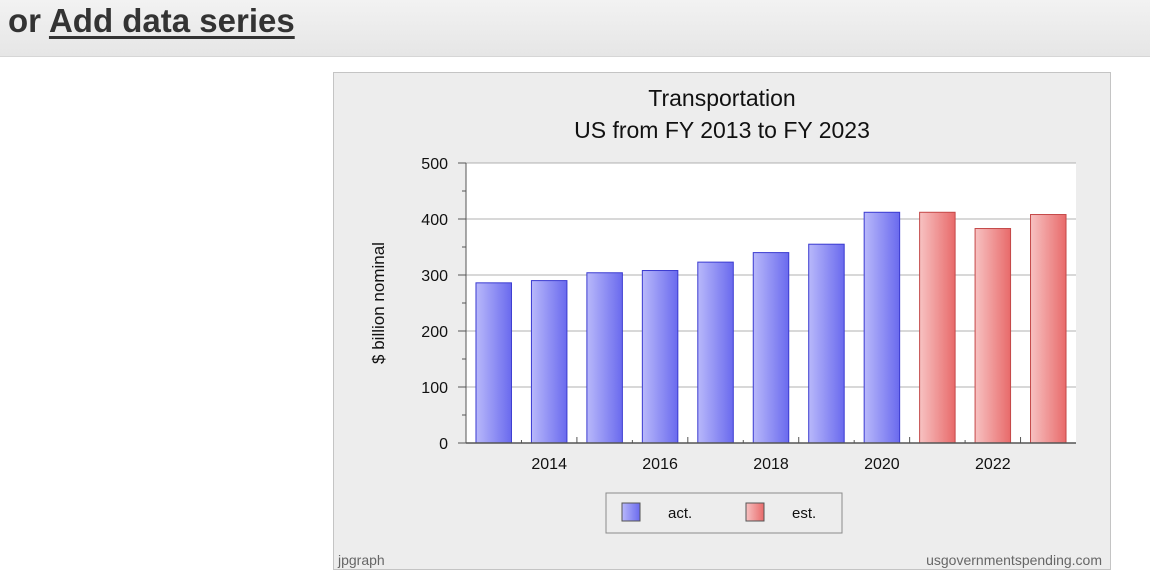  What do you see at coordinates (1048, 329) in the screenshot?
I see `bar-2023-est` at bounding box center [1048, 329].